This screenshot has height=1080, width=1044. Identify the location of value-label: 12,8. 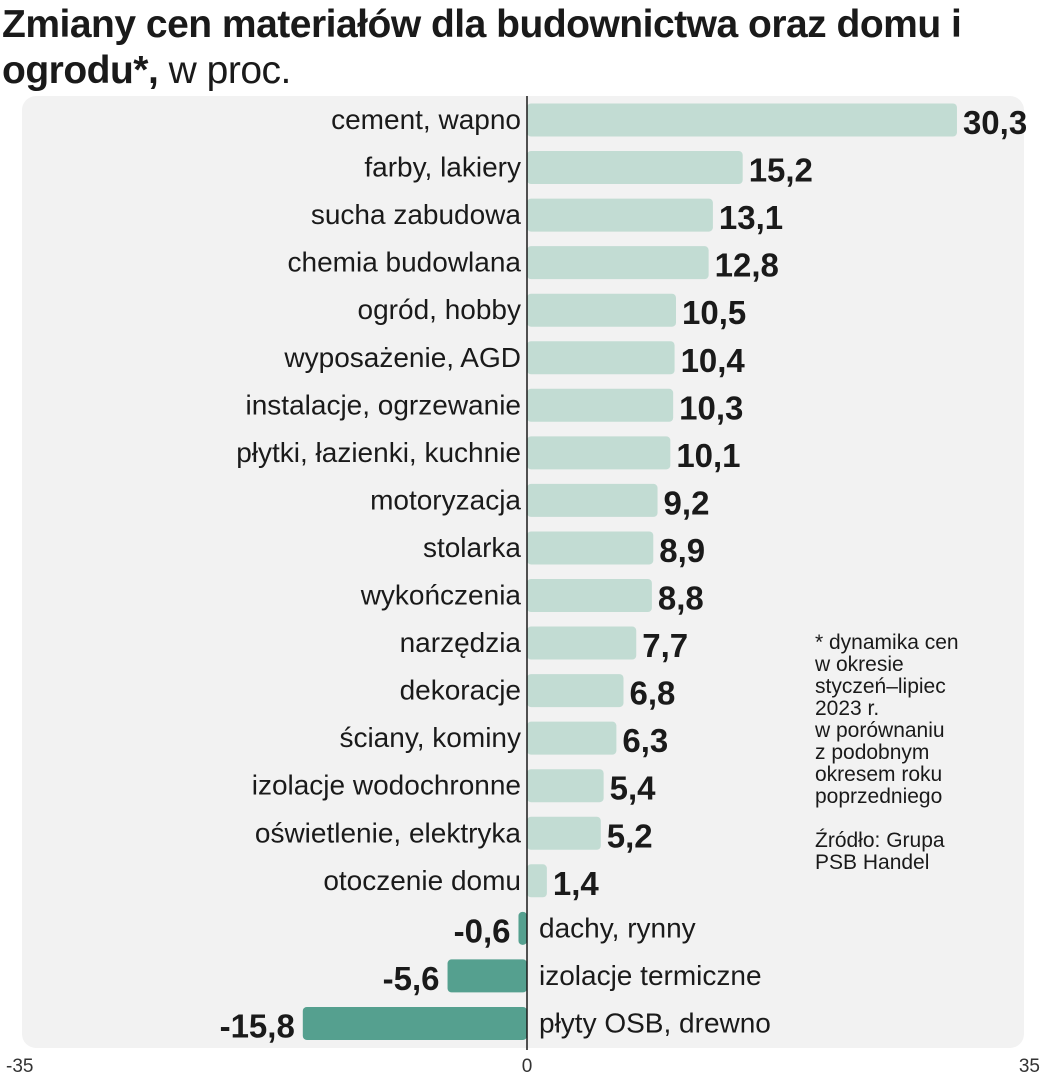
(747, 265).